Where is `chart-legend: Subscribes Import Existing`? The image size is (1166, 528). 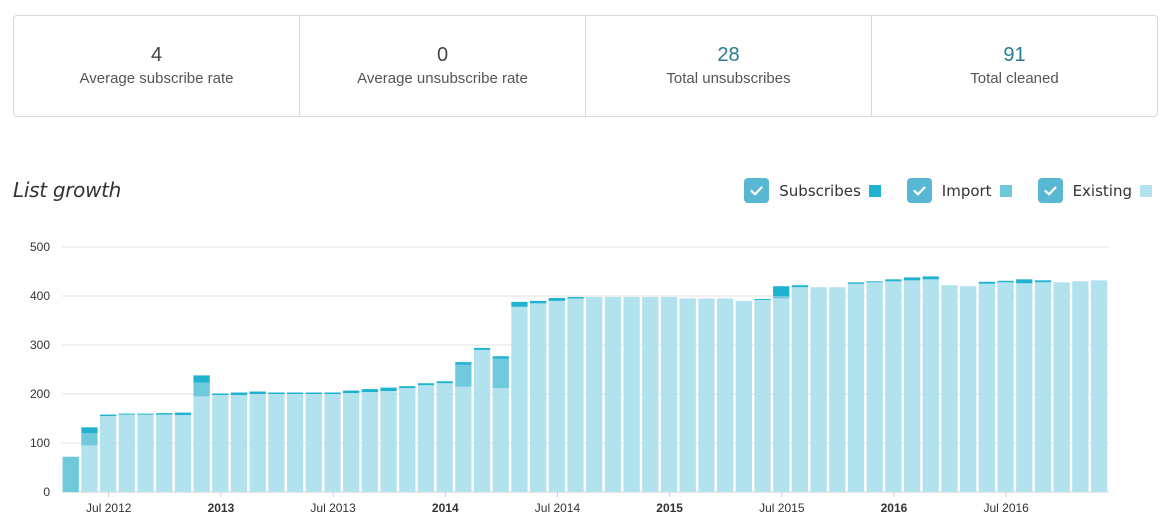 chart-legend: Subscribes Import Existing is located at coordinates (935, 190).